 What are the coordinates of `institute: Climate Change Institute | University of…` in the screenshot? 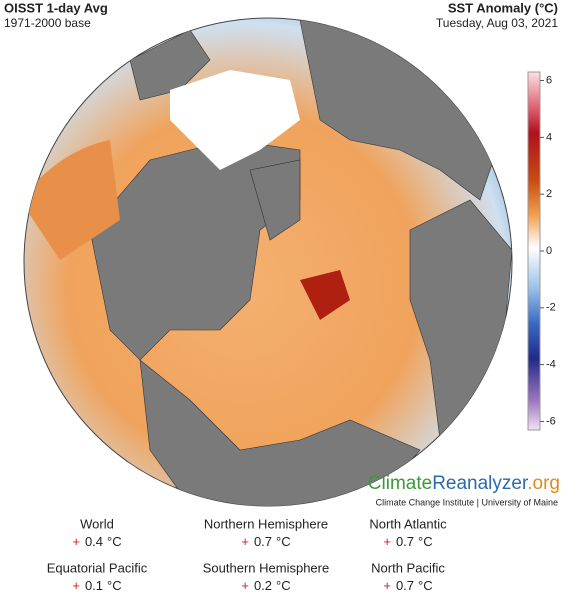 It's located at (467, 502).